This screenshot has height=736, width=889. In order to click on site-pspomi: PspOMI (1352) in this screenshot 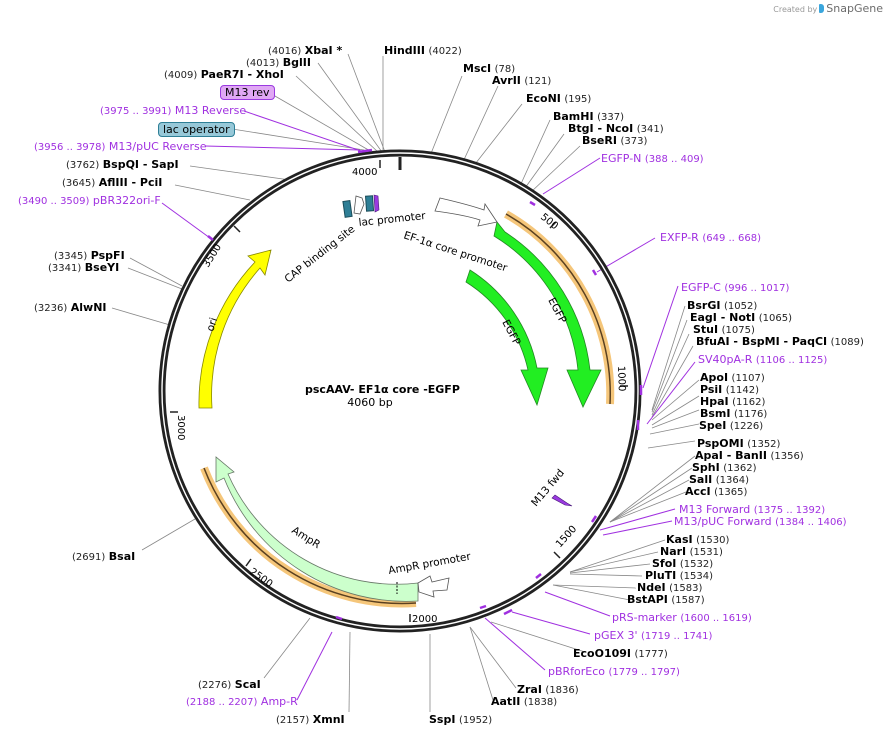, I will do `click(738, 444)`.